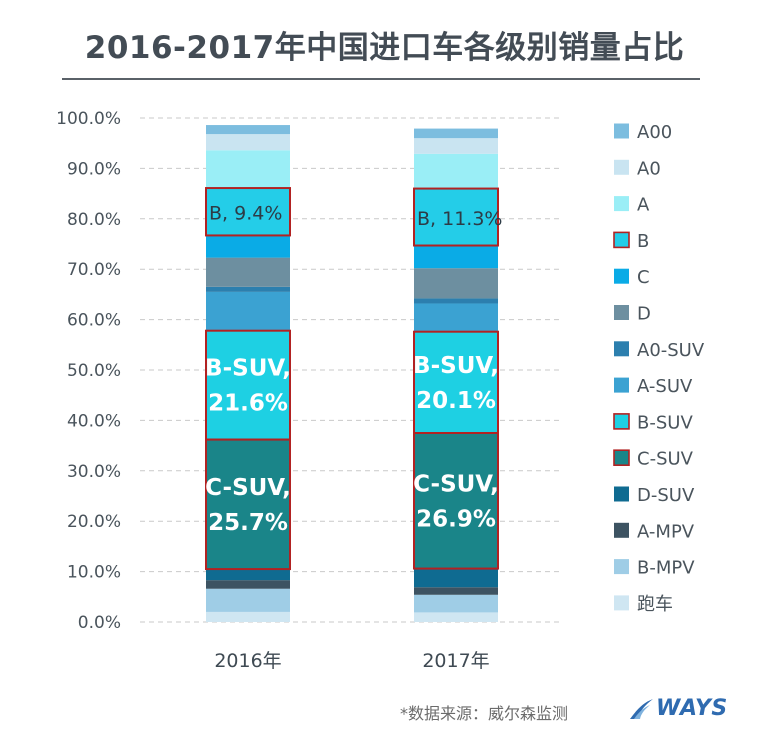  What do you see at coordinates (641, 708) in the screenshot?
I see `brand-swoosh-icon` at bounding box center [641, 708].